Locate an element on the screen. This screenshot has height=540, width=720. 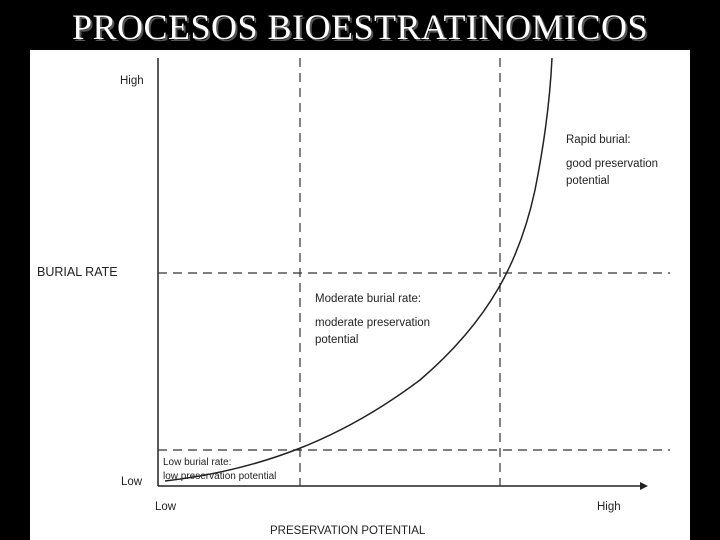
zone-line: moderate preservation is located at coordinates (372, 323).